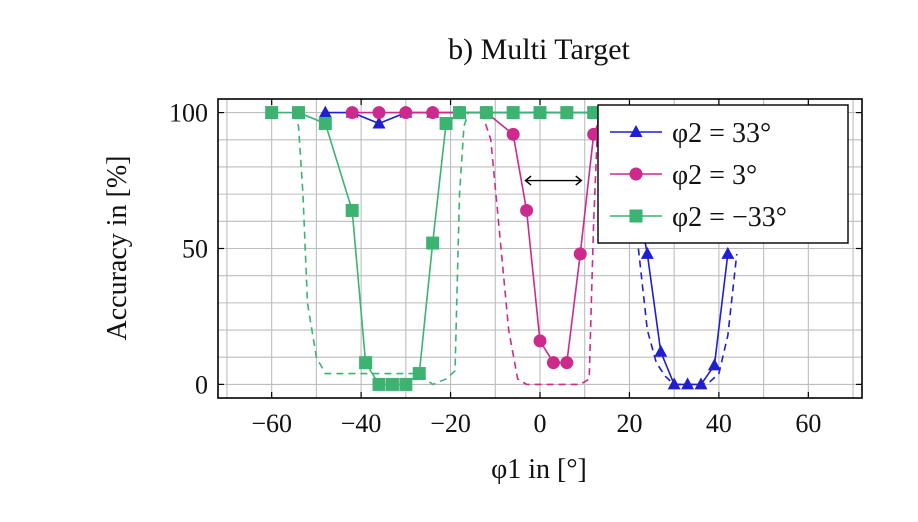  I want to click on x-axis-label: φ1 in [°], so click(539, 469).